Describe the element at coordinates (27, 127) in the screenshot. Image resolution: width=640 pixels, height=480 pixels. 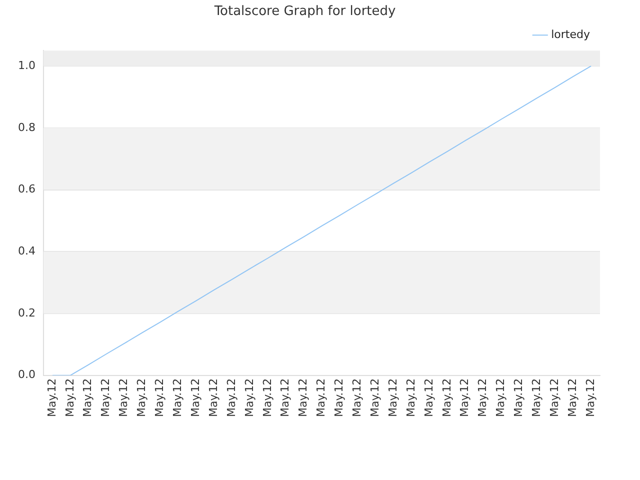
I see `y-tick-label: 0.8` at that location.